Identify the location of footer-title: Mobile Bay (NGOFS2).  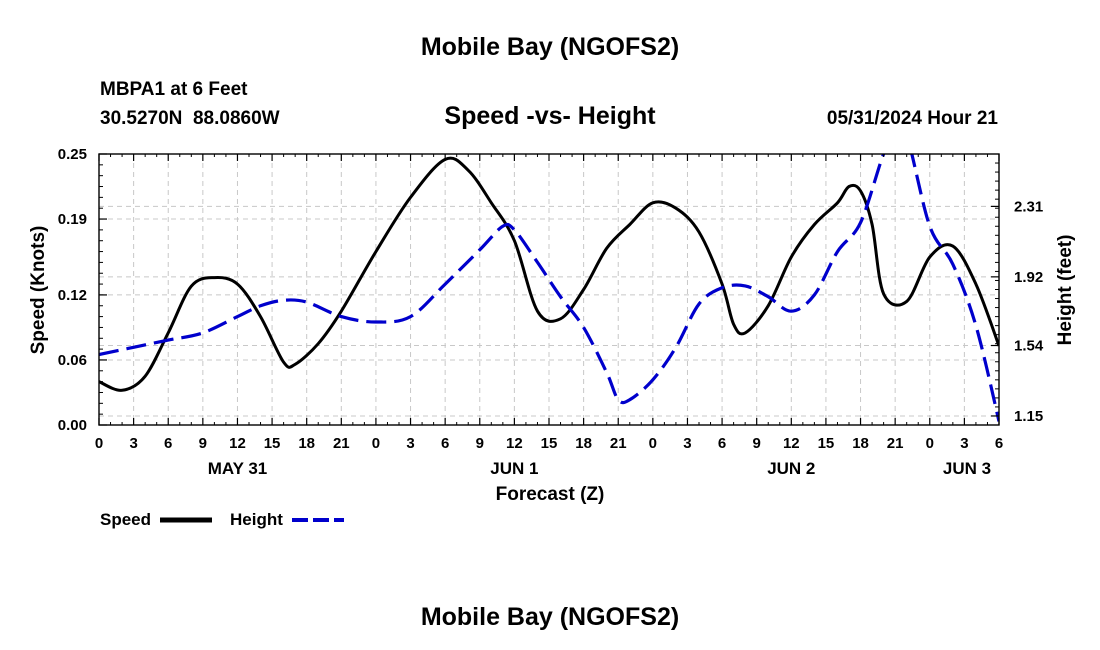
(550, 617).